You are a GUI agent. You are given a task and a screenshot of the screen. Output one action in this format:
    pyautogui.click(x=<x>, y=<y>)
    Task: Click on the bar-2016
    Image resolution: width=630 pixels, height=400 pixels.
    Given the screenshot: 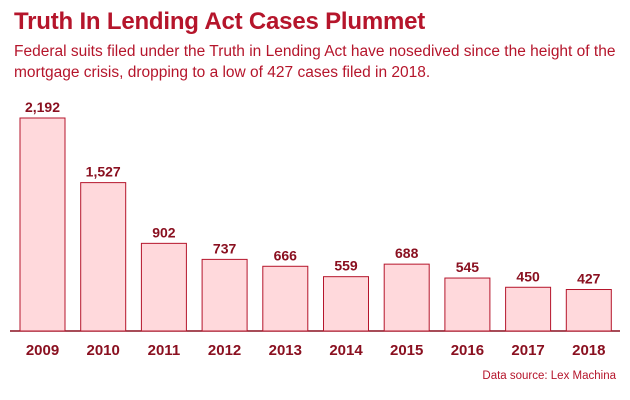 What is the action you would take?
    pyautogui.click(x=467, y=304)
    